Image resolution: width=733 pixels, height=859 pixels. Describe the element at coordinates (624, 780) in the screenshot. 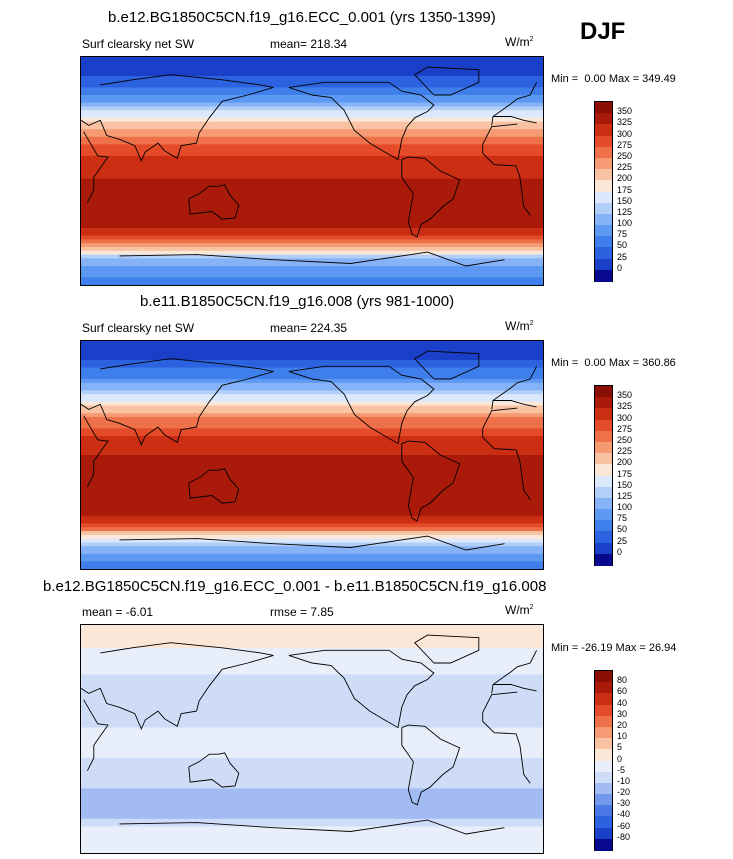

I see `colorbar-tick-label: -10` at that location.